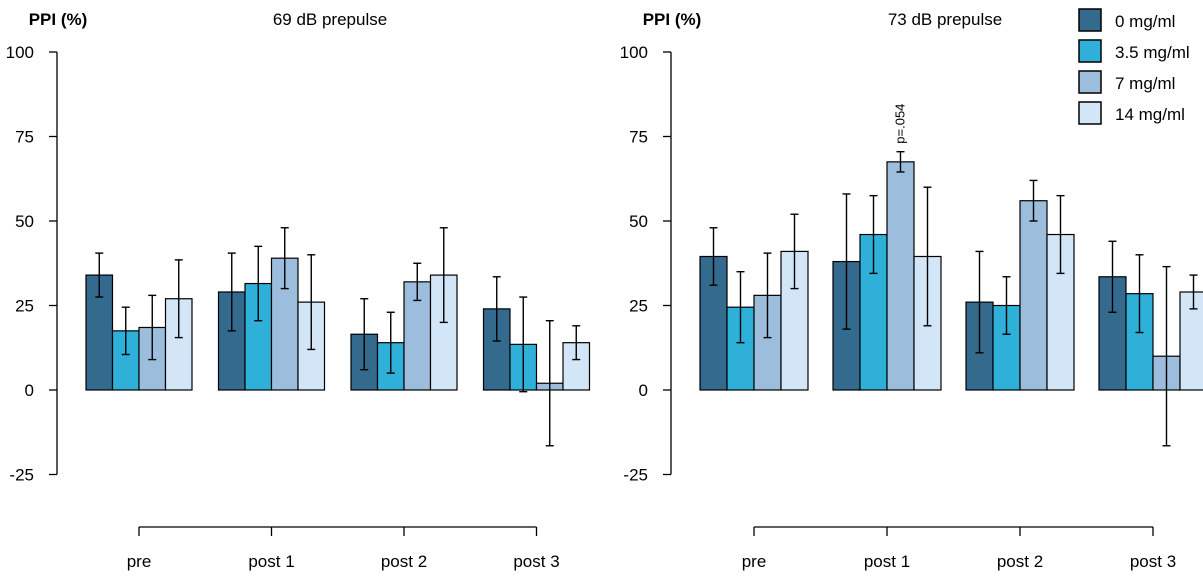 This screenshot has height=579, width=1203. Describe the element at coordinates (1191, 341) in the screenshot. I see `bar-post-3-14-mg-ml` at that location.